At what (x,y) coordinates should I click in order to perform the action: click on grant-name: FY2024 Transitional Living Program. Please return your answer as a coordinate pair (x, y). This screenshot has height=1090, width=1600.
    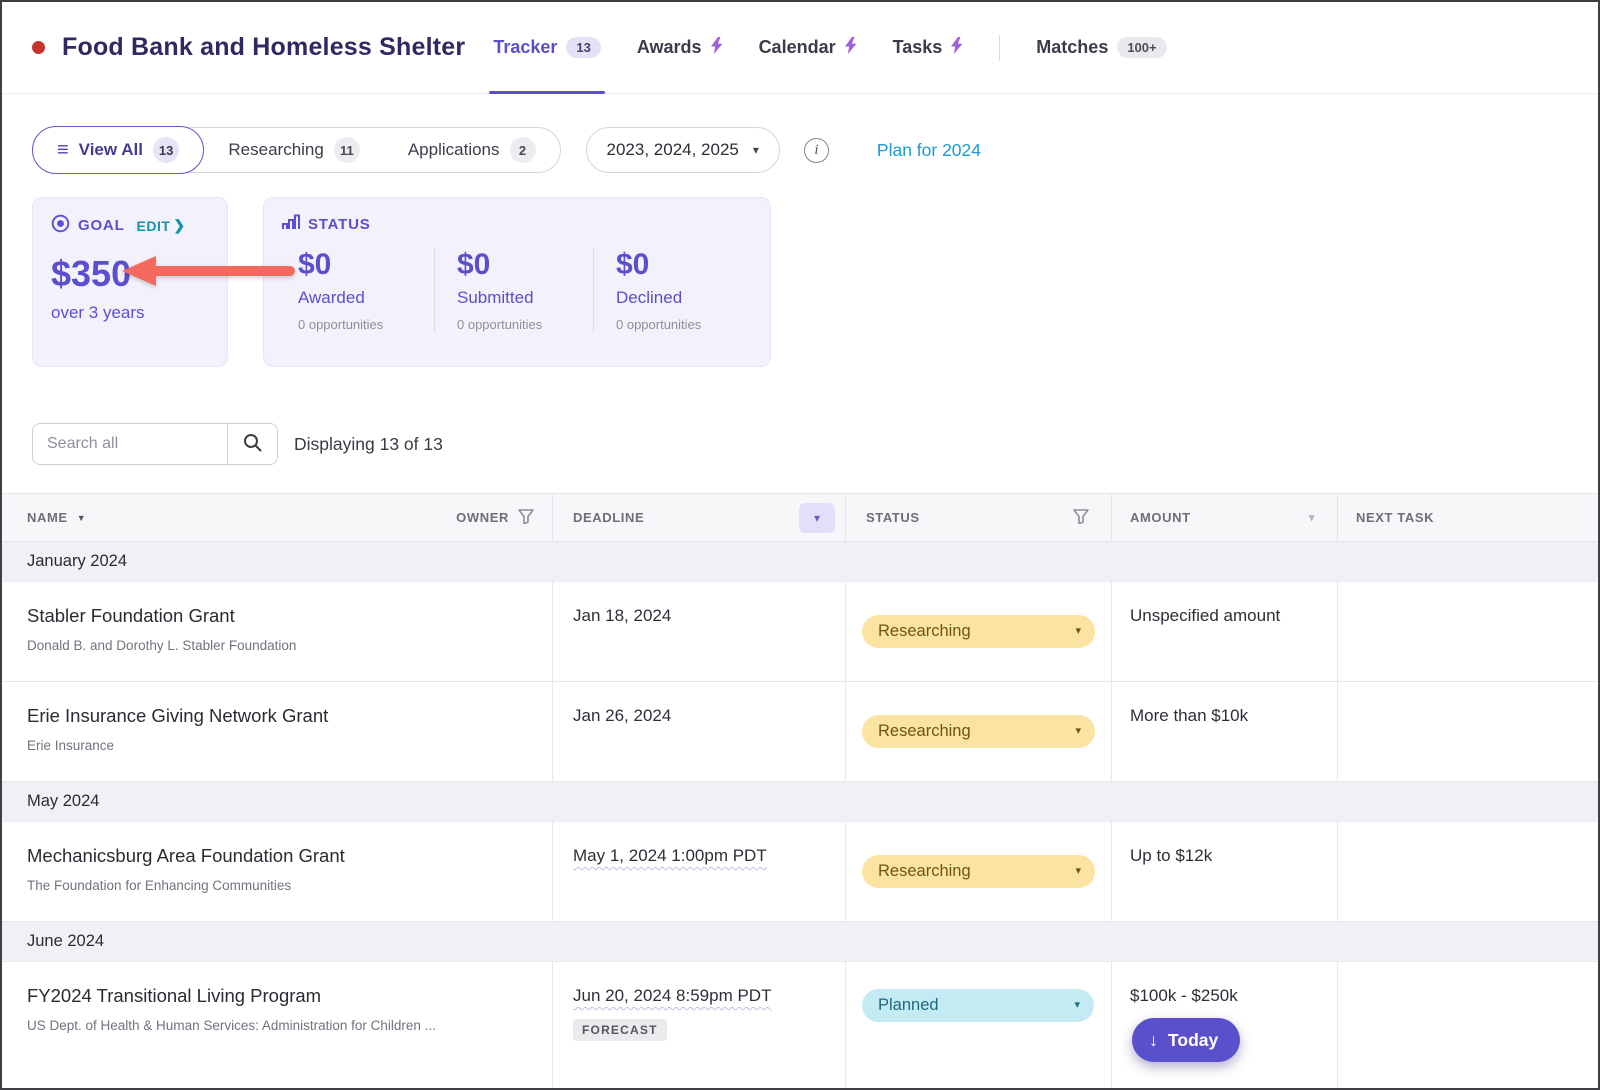
    Looking at the image, I should click on (174, 995).